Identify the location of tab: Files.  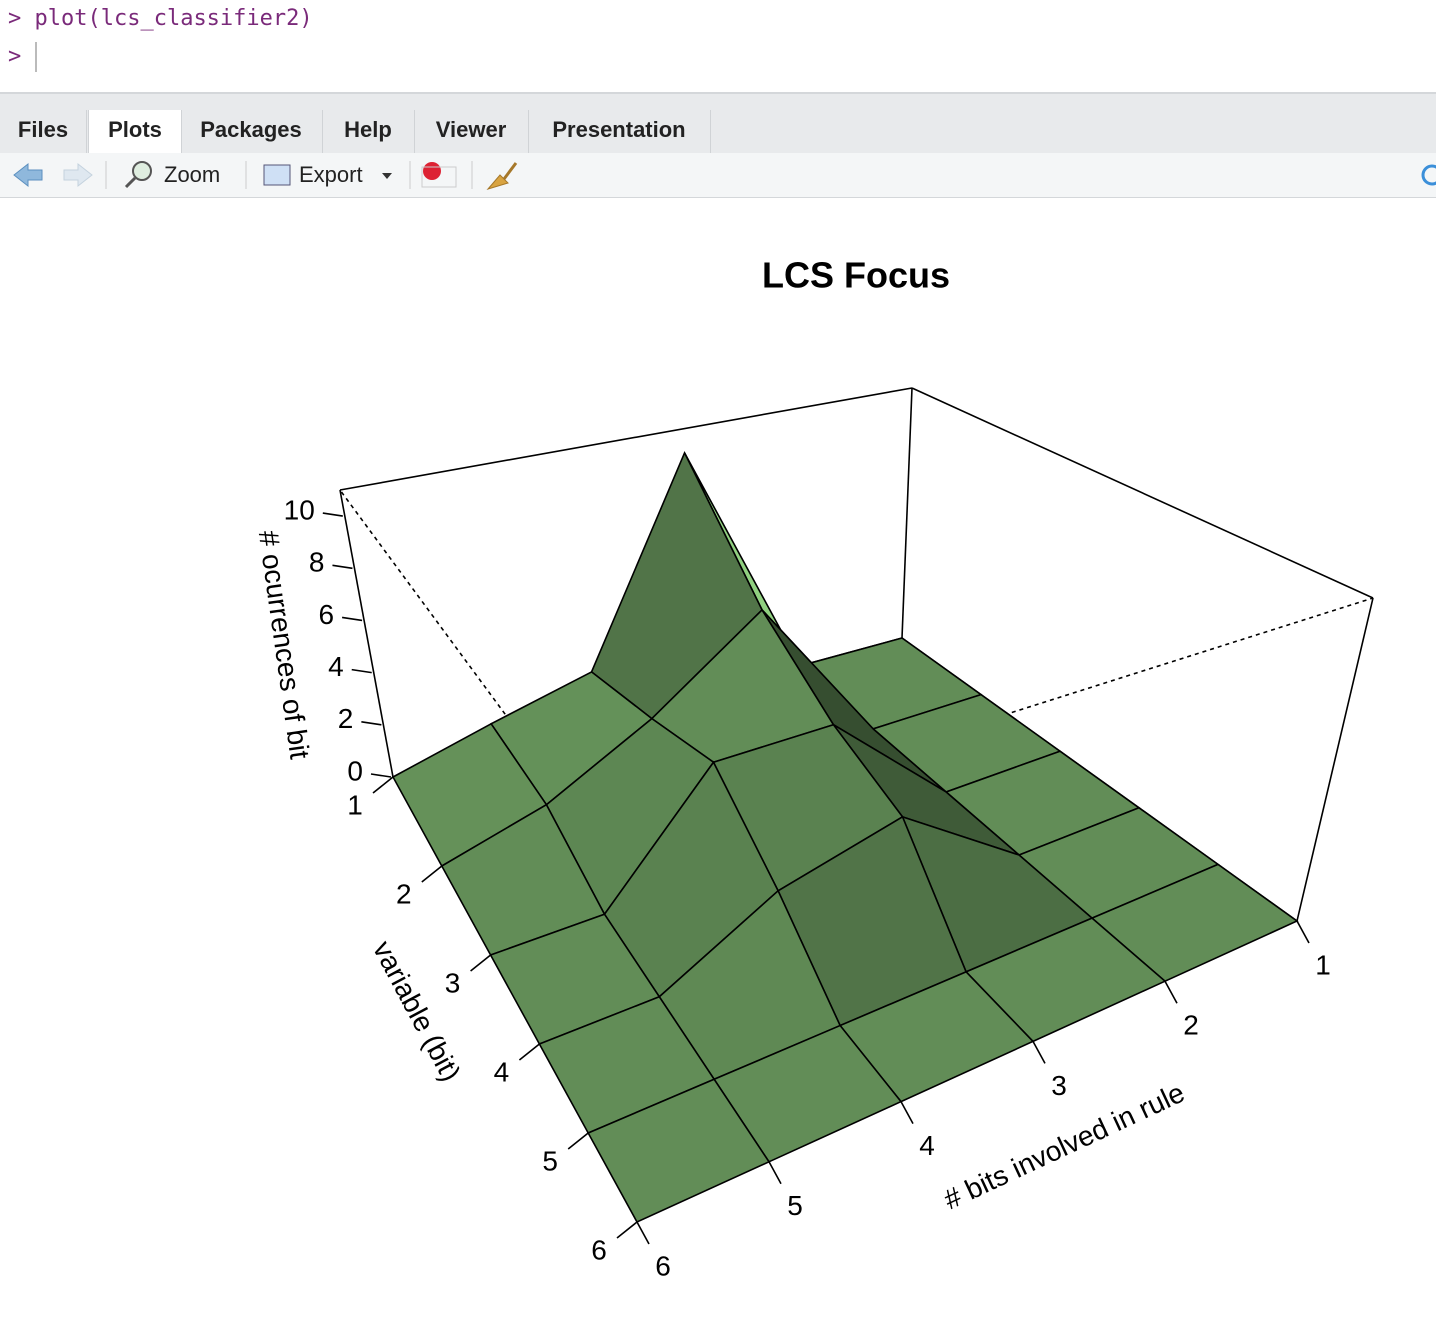
(43, 132).